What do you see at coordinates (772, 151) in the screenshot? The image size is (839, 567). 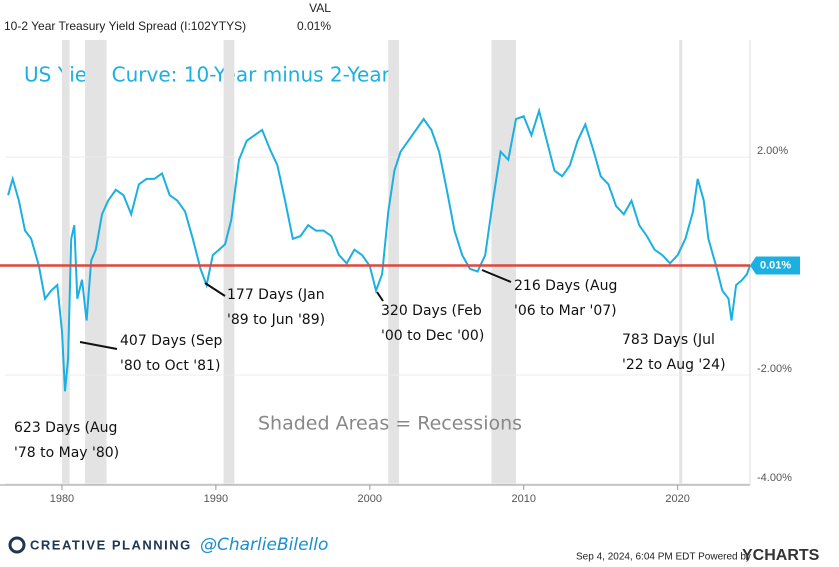 I see `y-tick-label: 2.00%` at bounding box center [772, 151].